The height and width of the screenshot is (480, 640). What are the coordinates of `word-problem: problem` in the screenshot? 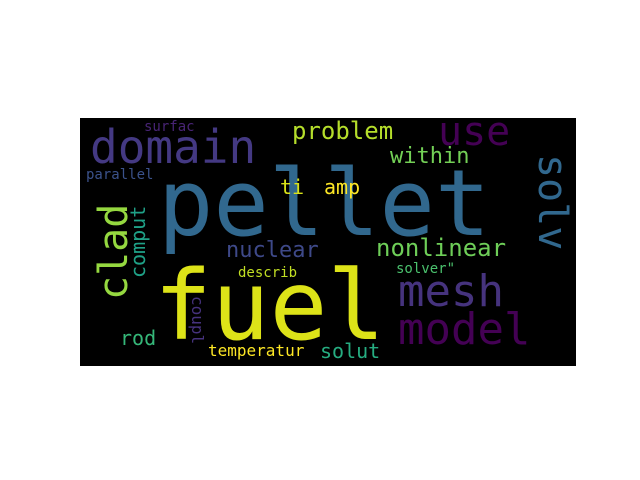 It's located at (343, 131).